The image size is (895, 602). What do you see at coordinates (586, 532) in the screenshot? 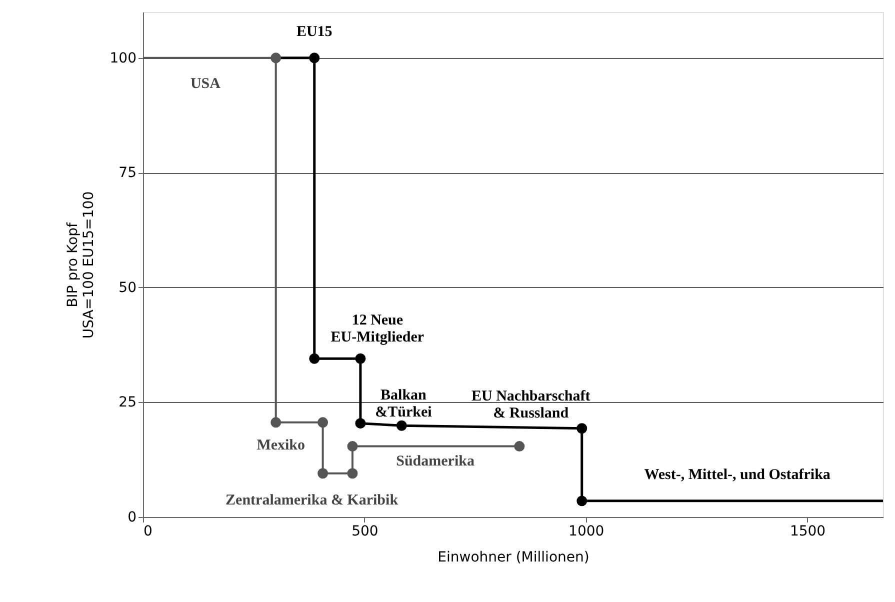
I see `x-tick-label: 1000` at bounding box center [586, 532].